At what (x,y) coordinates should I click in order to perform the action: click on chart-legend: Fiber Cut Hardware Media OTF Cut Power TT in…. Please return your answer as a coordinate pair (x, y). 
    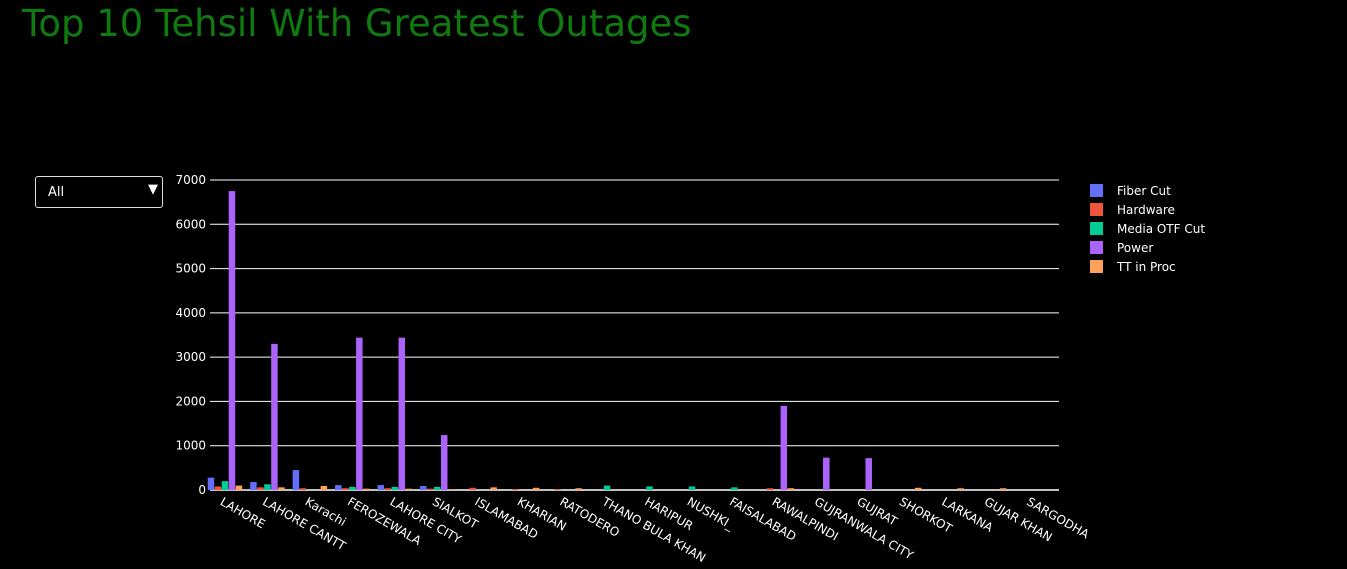
    Looking at the image, I should click on (1147, 228).